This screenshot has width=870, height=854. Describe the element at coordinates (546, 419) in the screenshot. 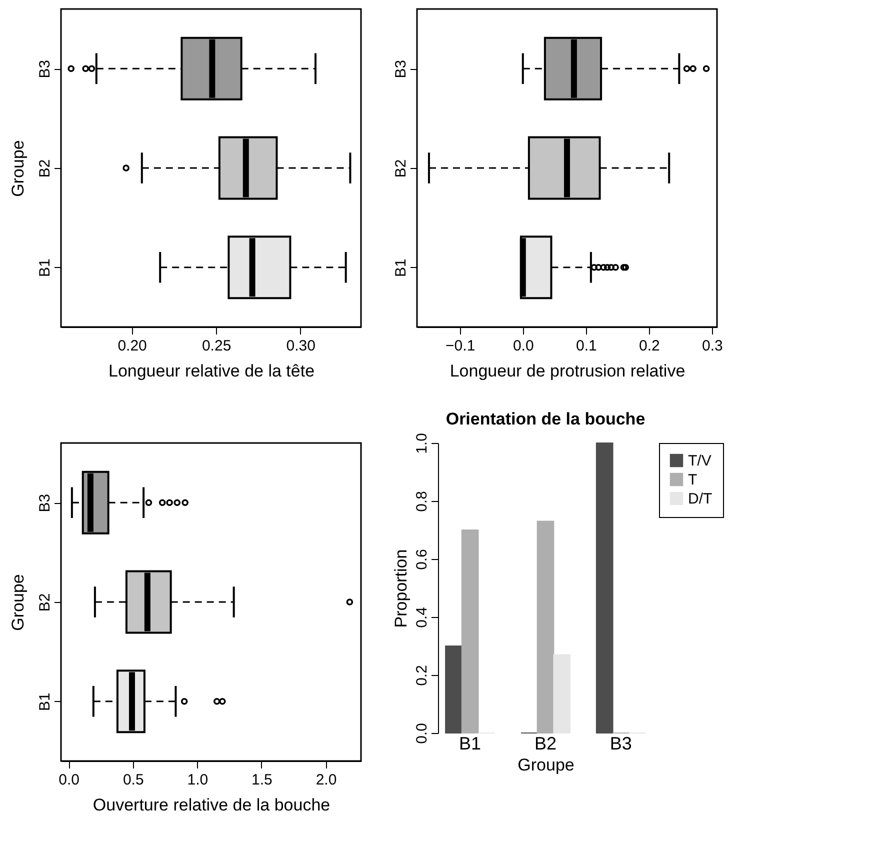

I see `chart-title: Orientation de la bouche` at that location.